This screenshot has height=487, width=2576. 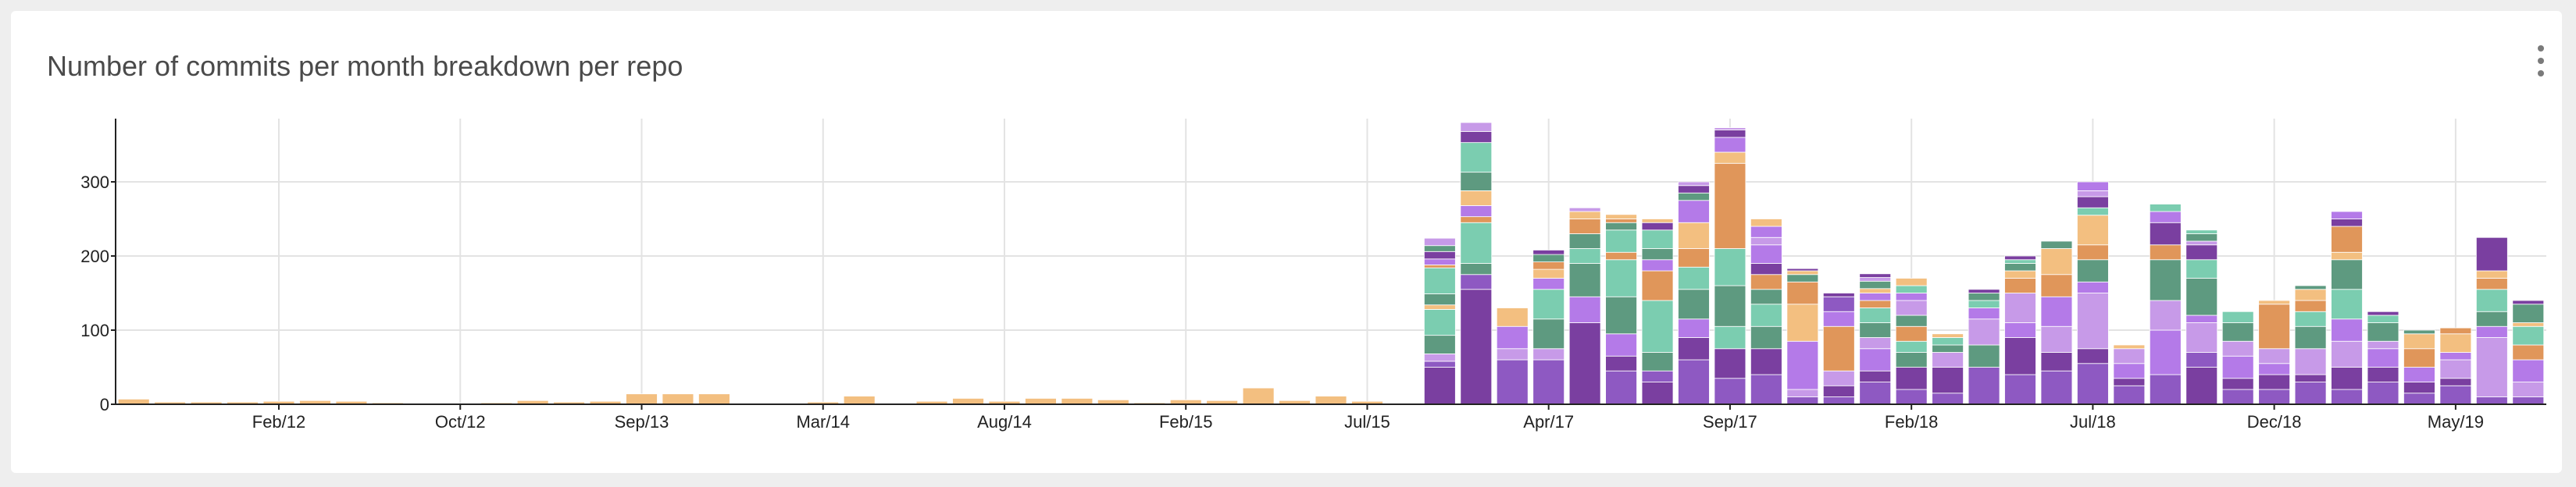 I want to click on menu-dot, so click(x=2541, y=61).